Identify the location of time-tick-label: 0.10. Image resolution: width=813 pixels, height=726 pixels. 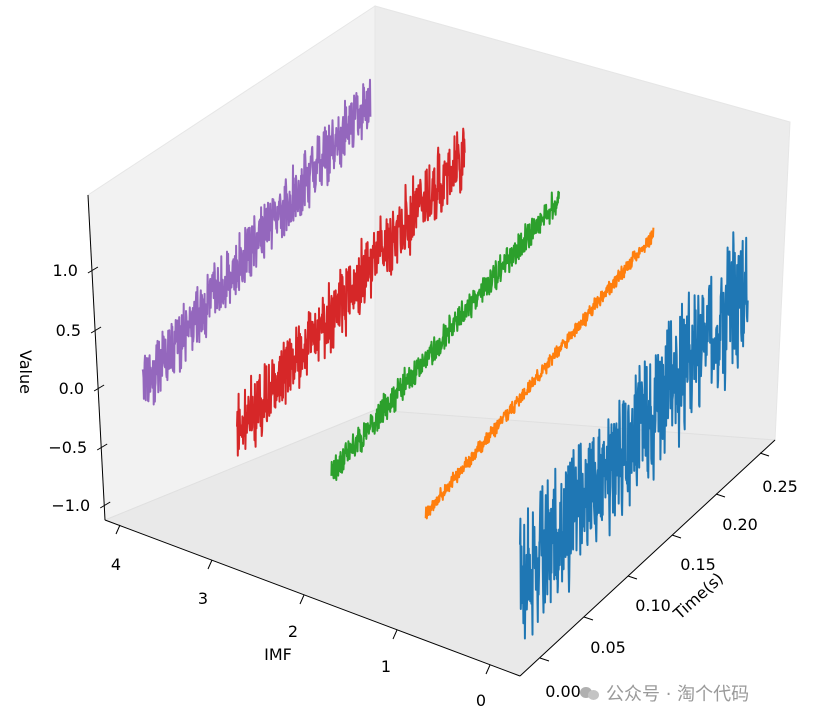
(653, 605).